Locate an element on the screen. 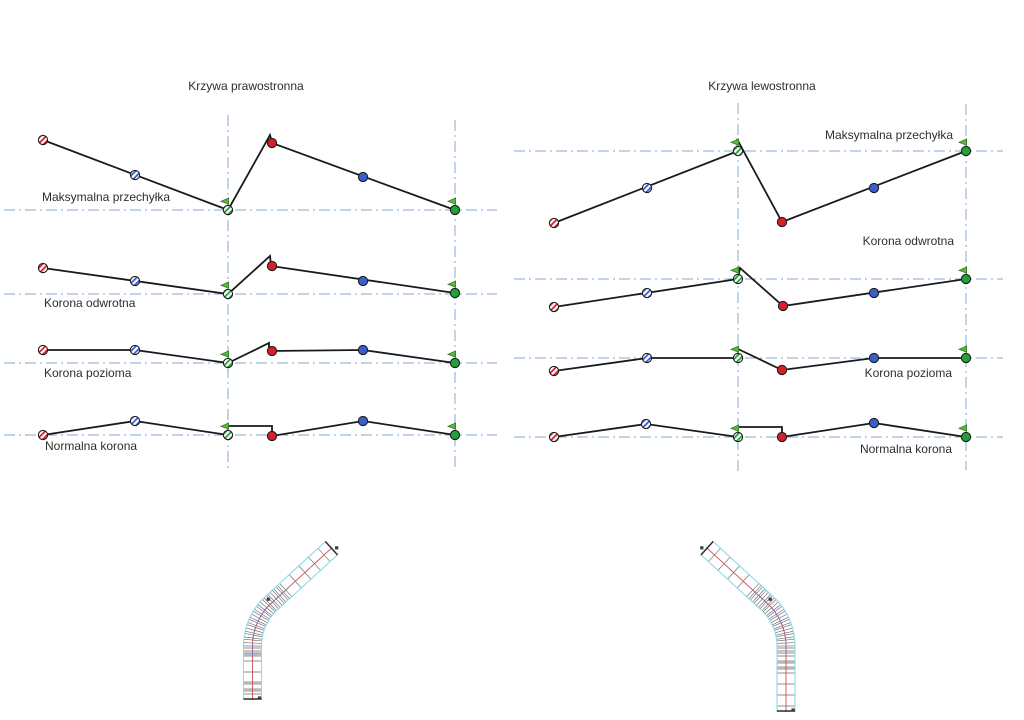  plan-view-left-curve is located at coordinates (747, 626).